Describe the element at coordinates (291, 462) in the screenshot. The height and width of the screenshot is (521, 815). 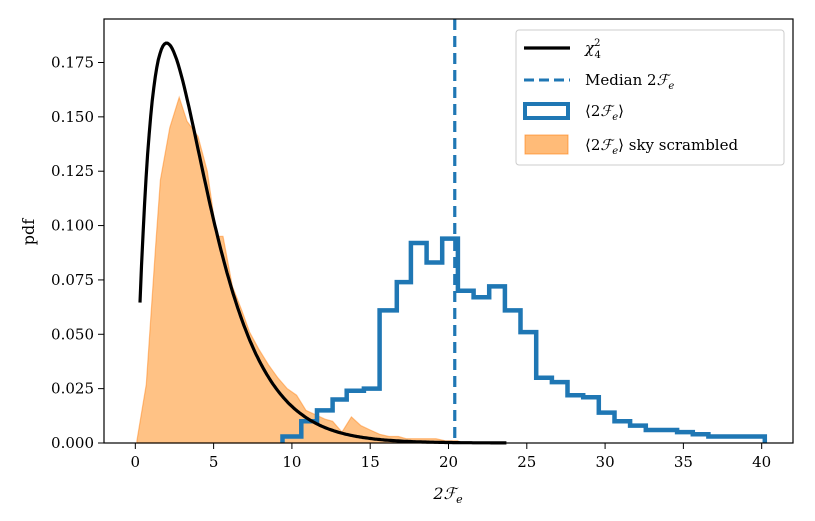
I see `x-tick-label: 10` at that location.